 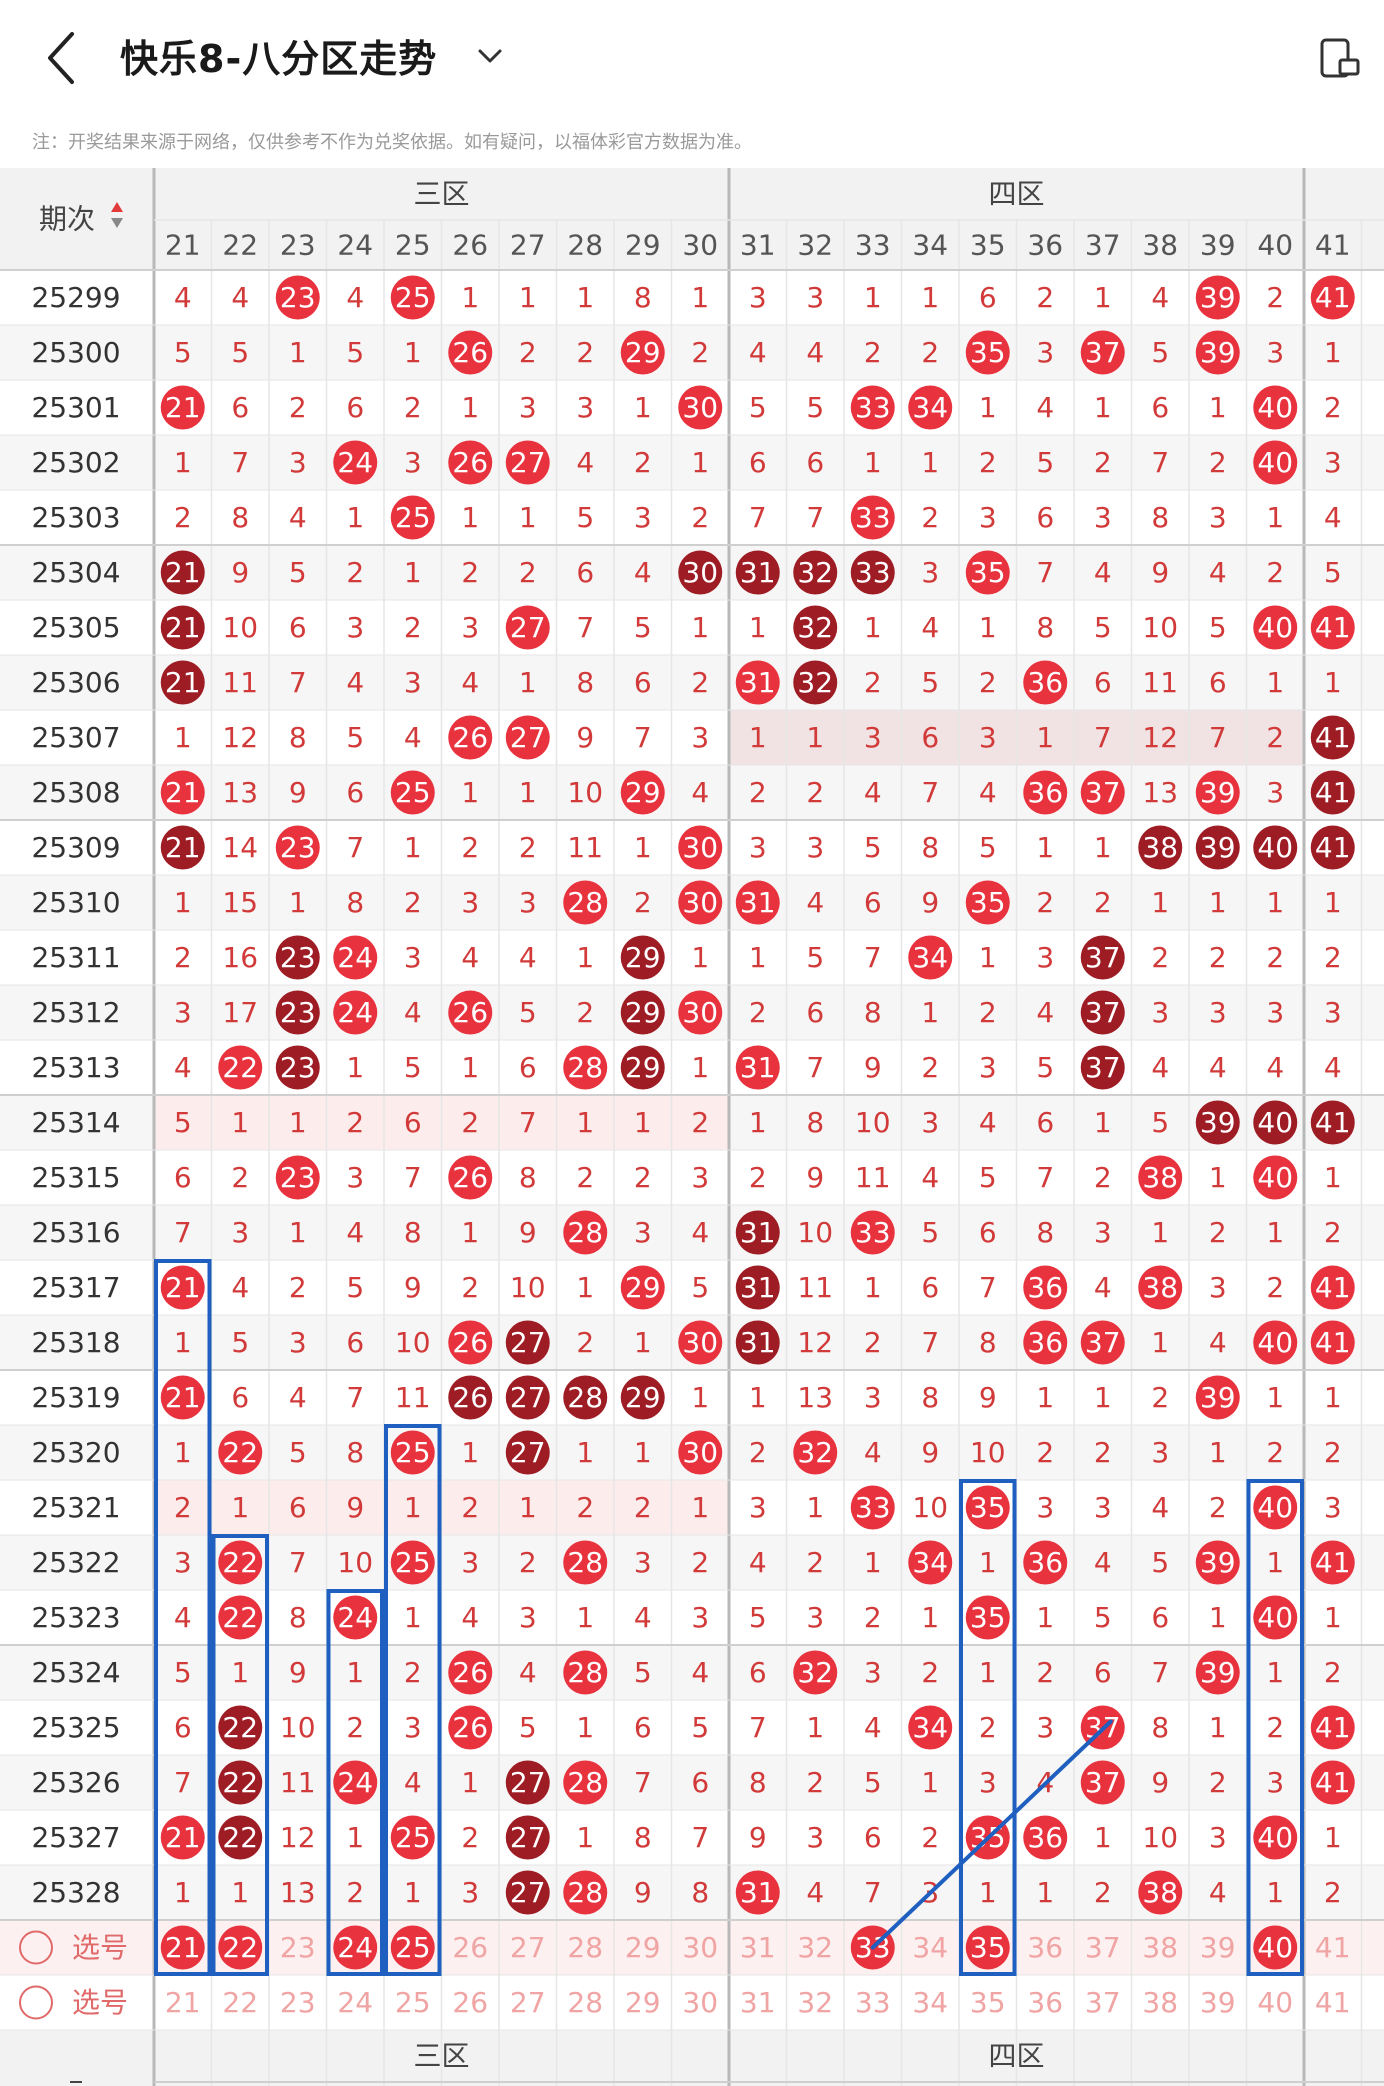 I want to click on select-number: 24, so click(x=355, y=2002).